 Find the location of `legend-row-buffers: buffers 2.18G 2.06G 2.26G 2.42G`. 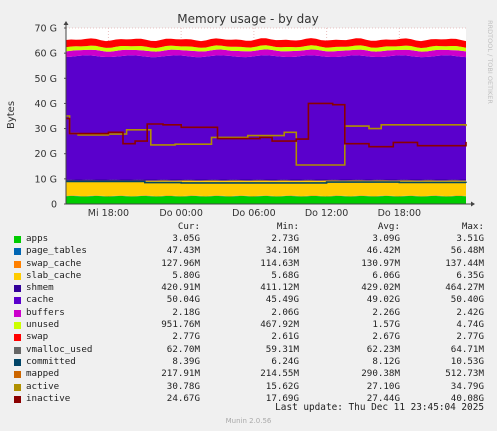

legend-row-buffers: buffers 2.18G 2.06G 2.26G 2.42G is located at coordinates (248, 313).